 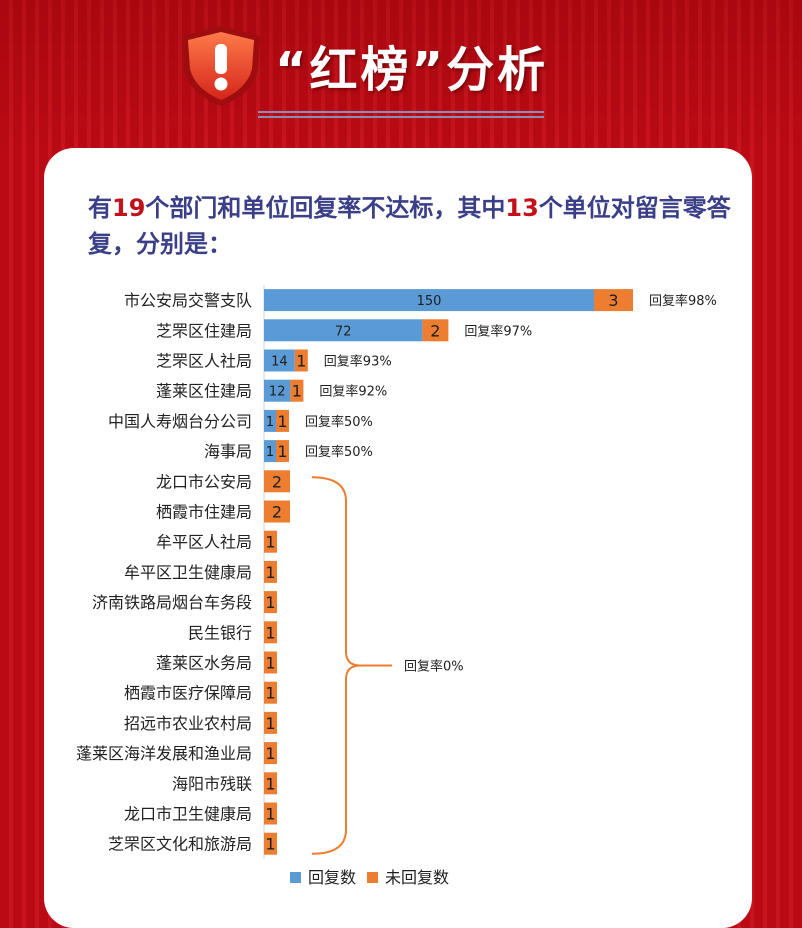 What do you see at coordinates (220, 632) in the screenshot?
I see `category-label: 民生银行` at bounding box center [220, 632].